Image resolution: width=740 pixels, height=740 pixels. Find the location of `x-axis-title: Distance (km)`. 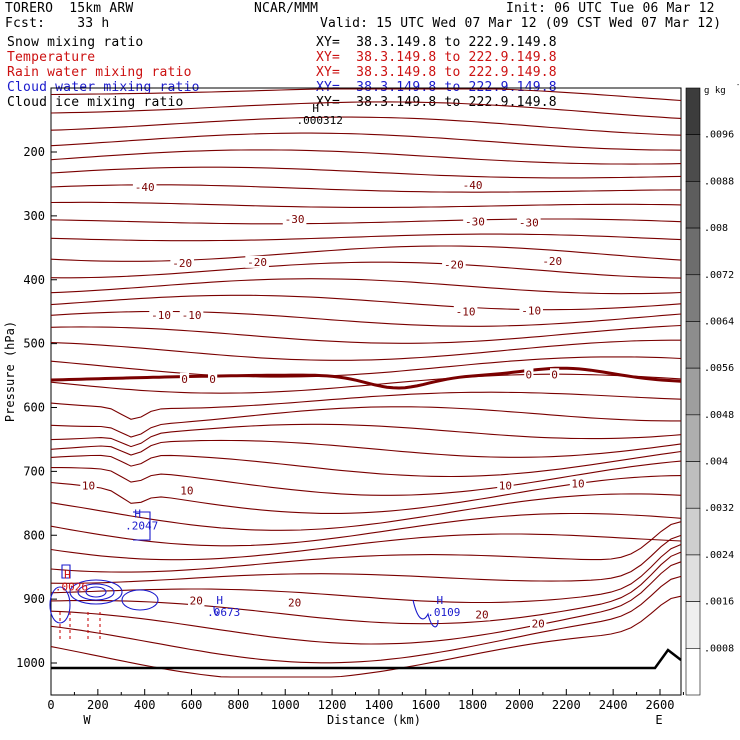

x-axis-title: Distance (km) is located at coordinates (374, 720).